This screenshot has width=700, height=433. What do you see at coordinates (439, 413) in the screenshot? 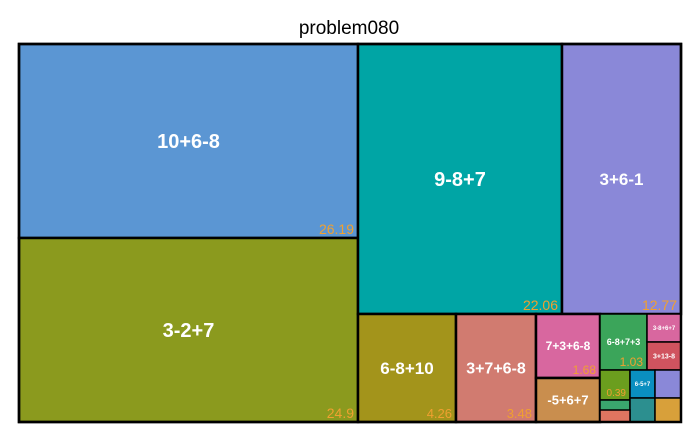
I see `tile-value: 4.26` at bounding box center [439, 413].